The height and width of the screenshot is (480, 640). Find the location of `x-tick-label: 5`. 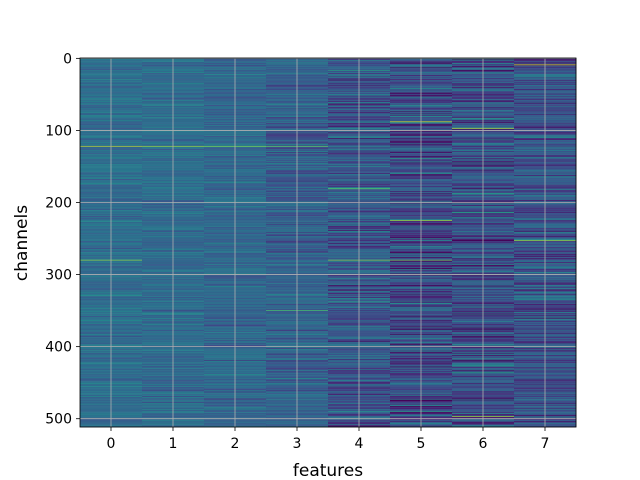

x-tick-label: 5 is located at coordinates (421, 444).